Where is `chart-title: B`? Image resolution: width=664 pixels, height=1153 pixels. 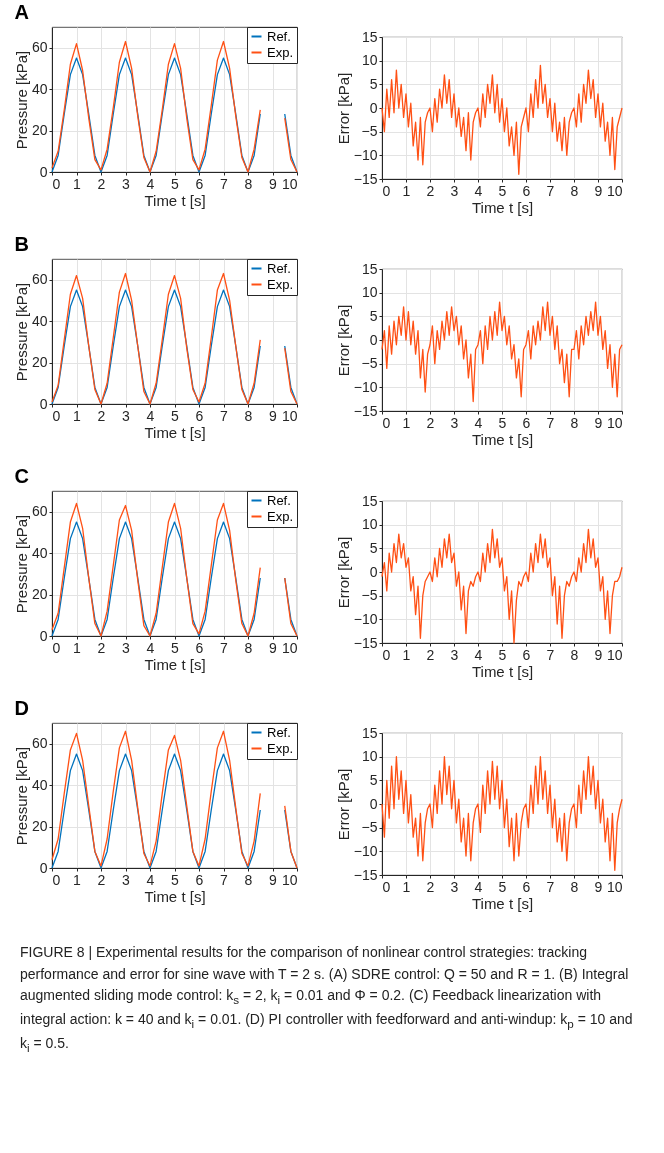 chart-title: B is located at coordinates (21, 243).